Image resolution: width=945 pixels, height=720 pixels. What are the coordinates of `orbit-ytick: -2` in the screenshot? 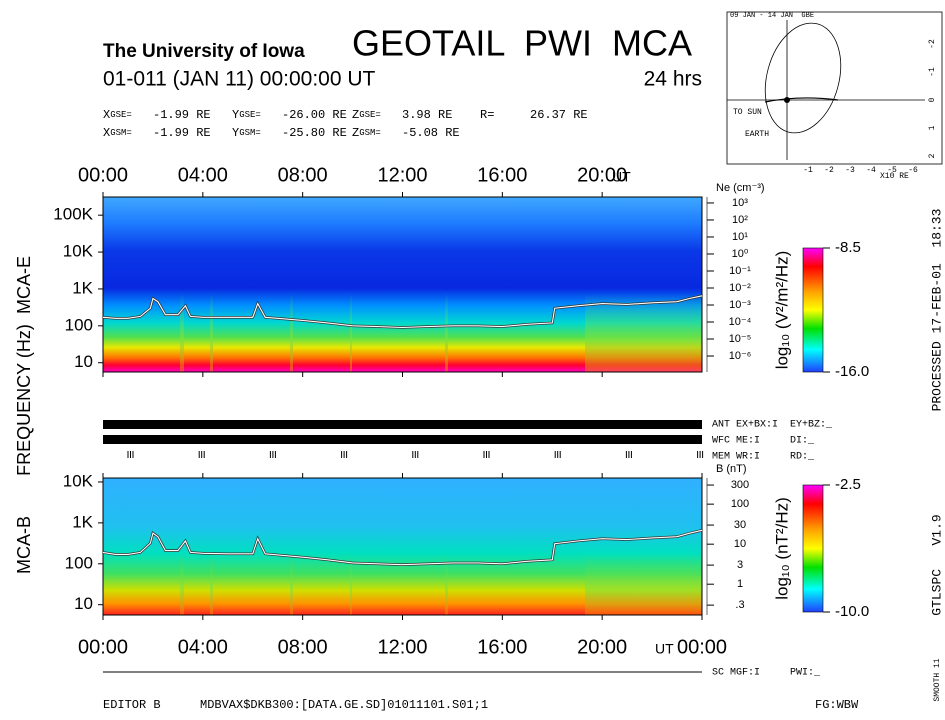 It's located at (932, 44).